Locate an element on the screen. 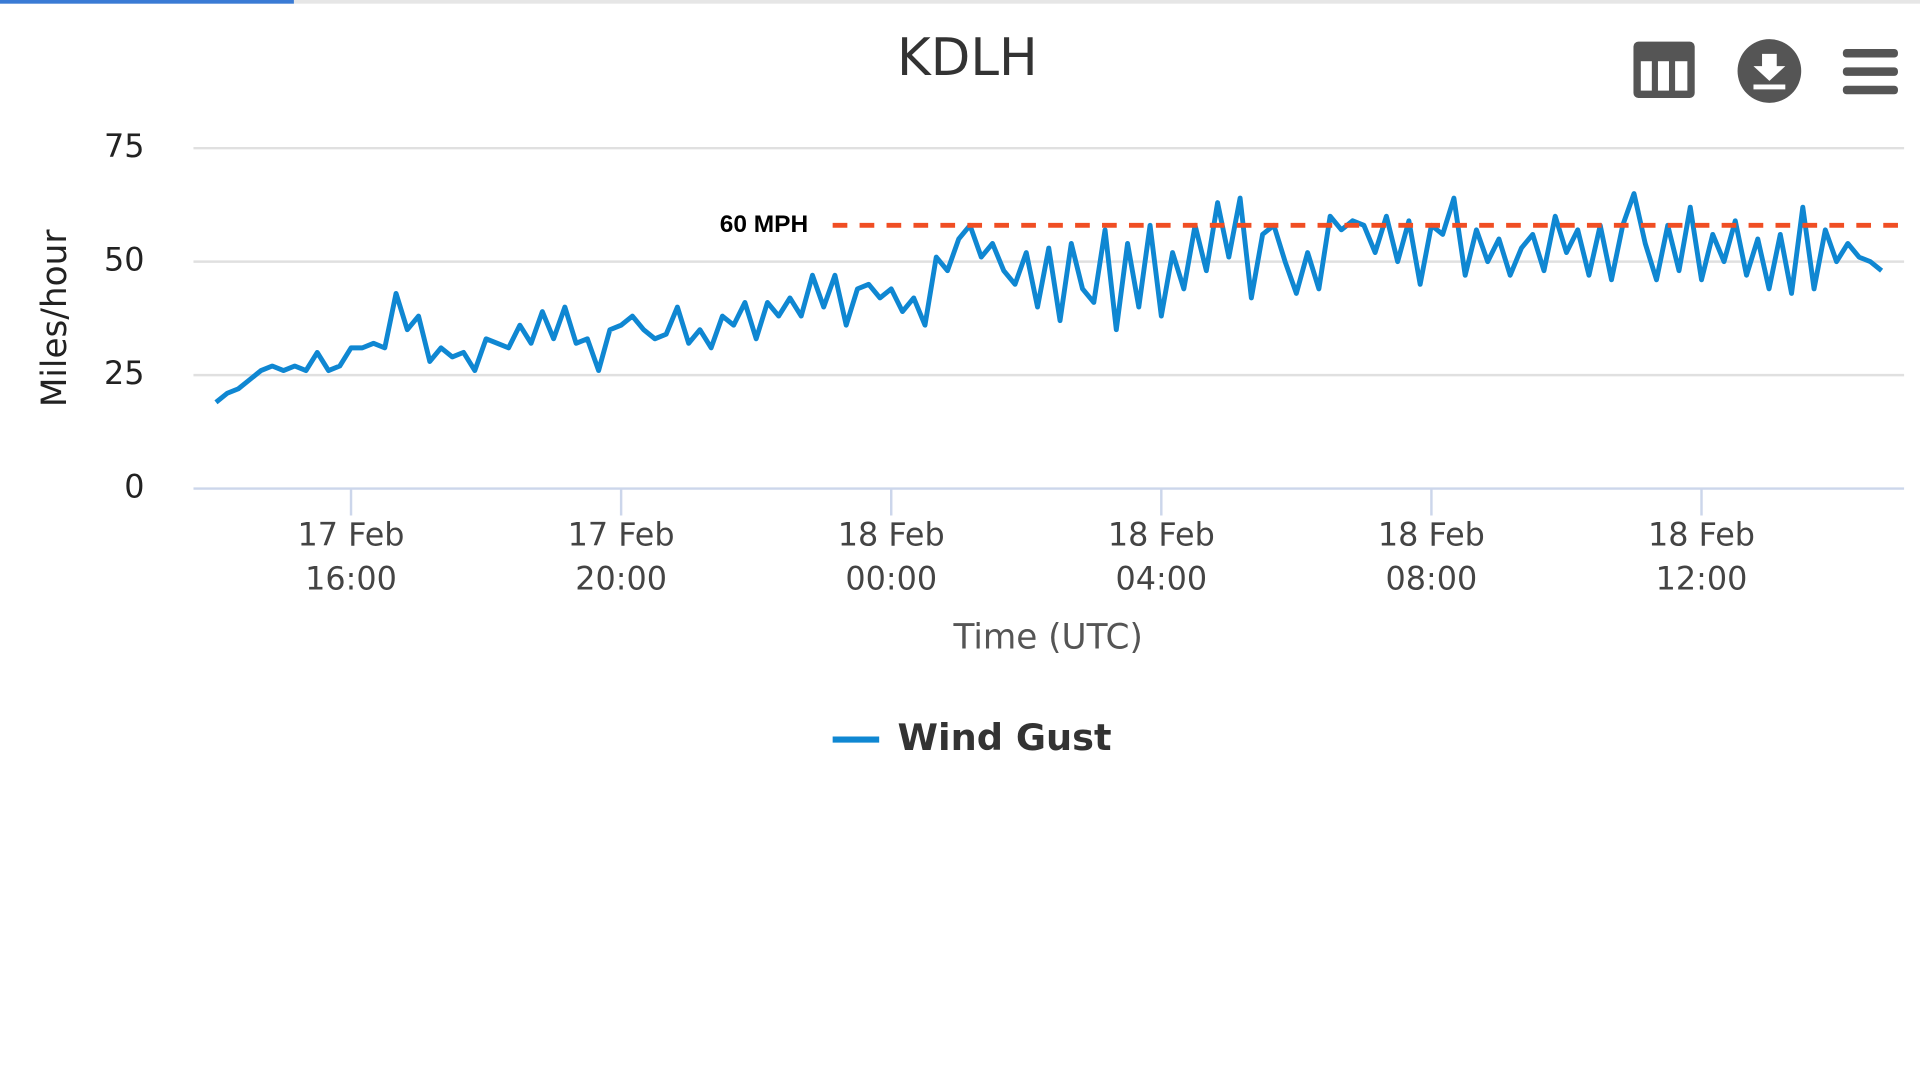 The image size is (1920, 1080). download-base is located at coordinates (1769, 87).